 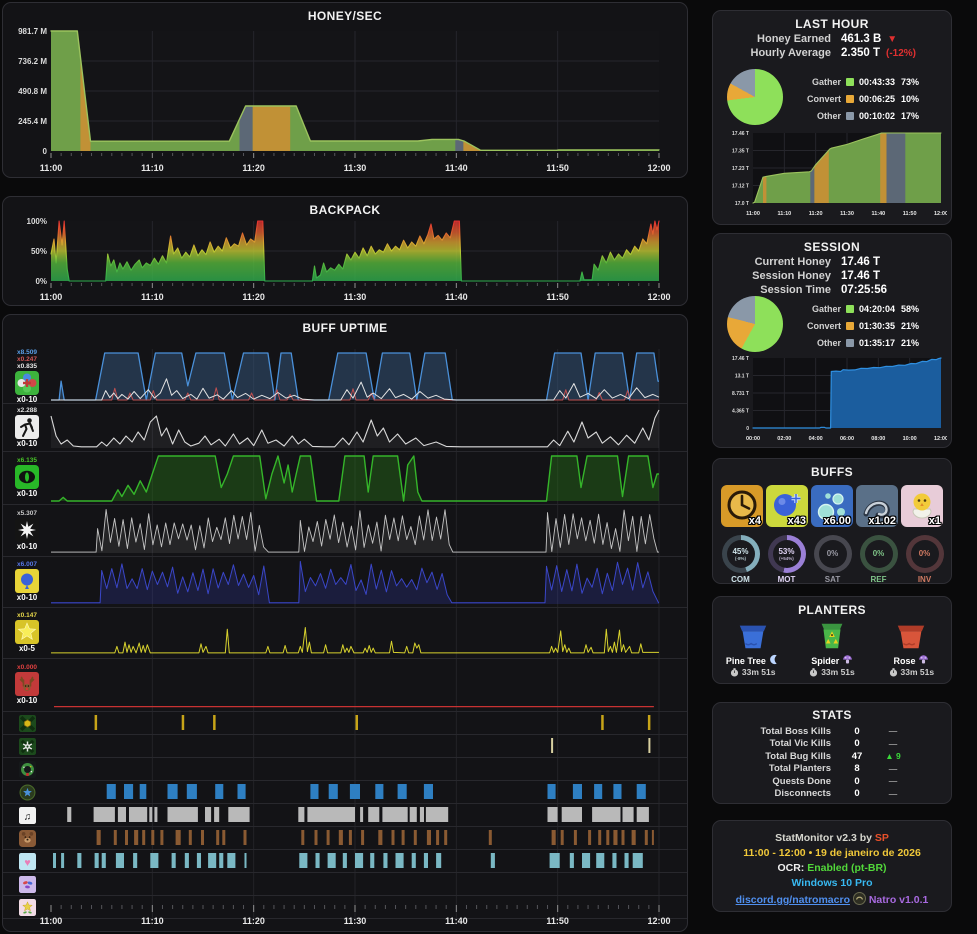 I want to click on activity-band, so click(x=896, y=168).